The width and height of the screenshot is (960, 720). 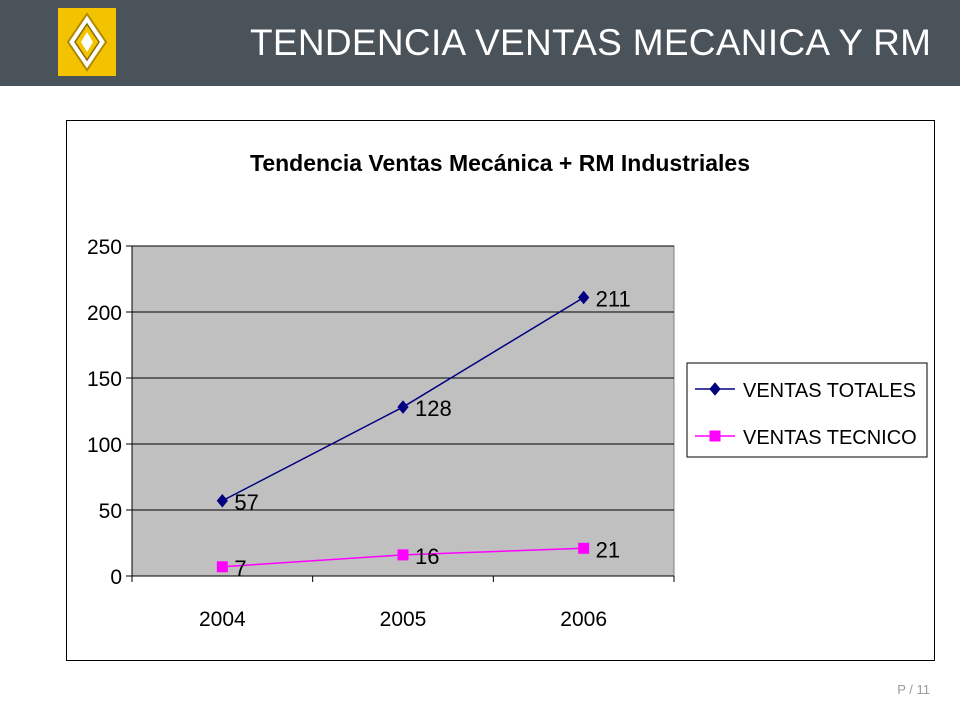 I want to click on data-label: 128, so click(x=433, y=408).